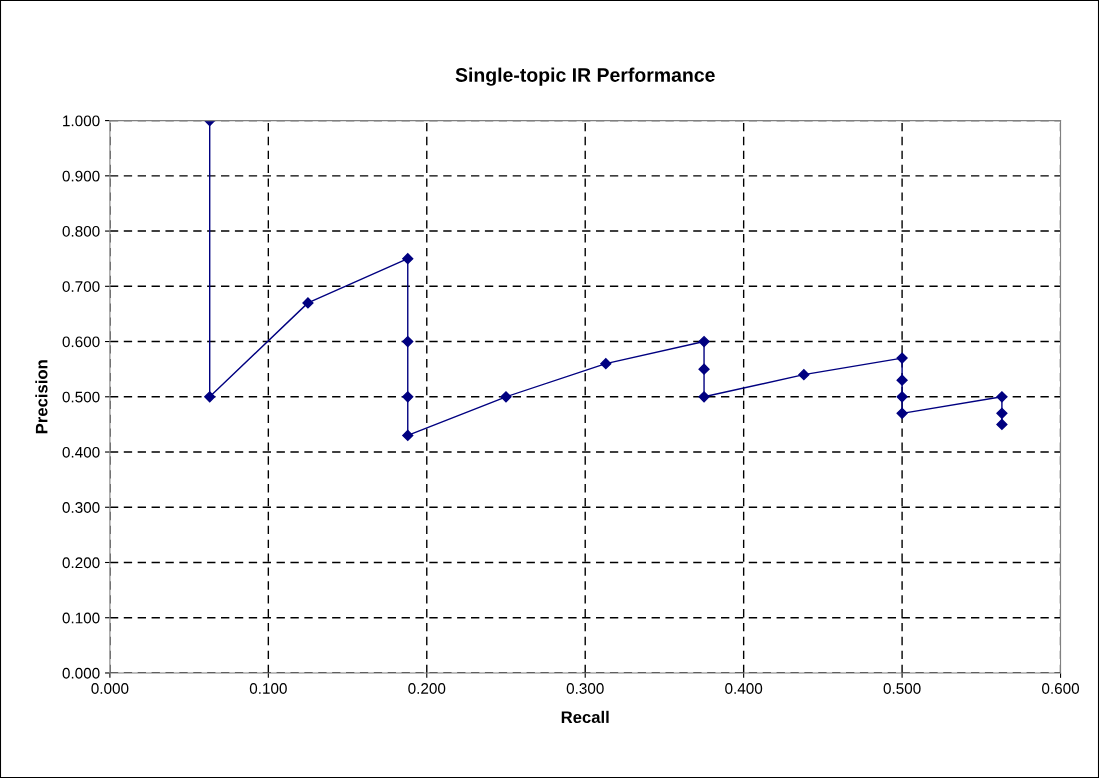 The image size is (1099, 778). What do you see at coordinates (585, 76) in the screenshot?
I see `chart-title: Single-topic IR Performance` at bounding box center [585, 76].